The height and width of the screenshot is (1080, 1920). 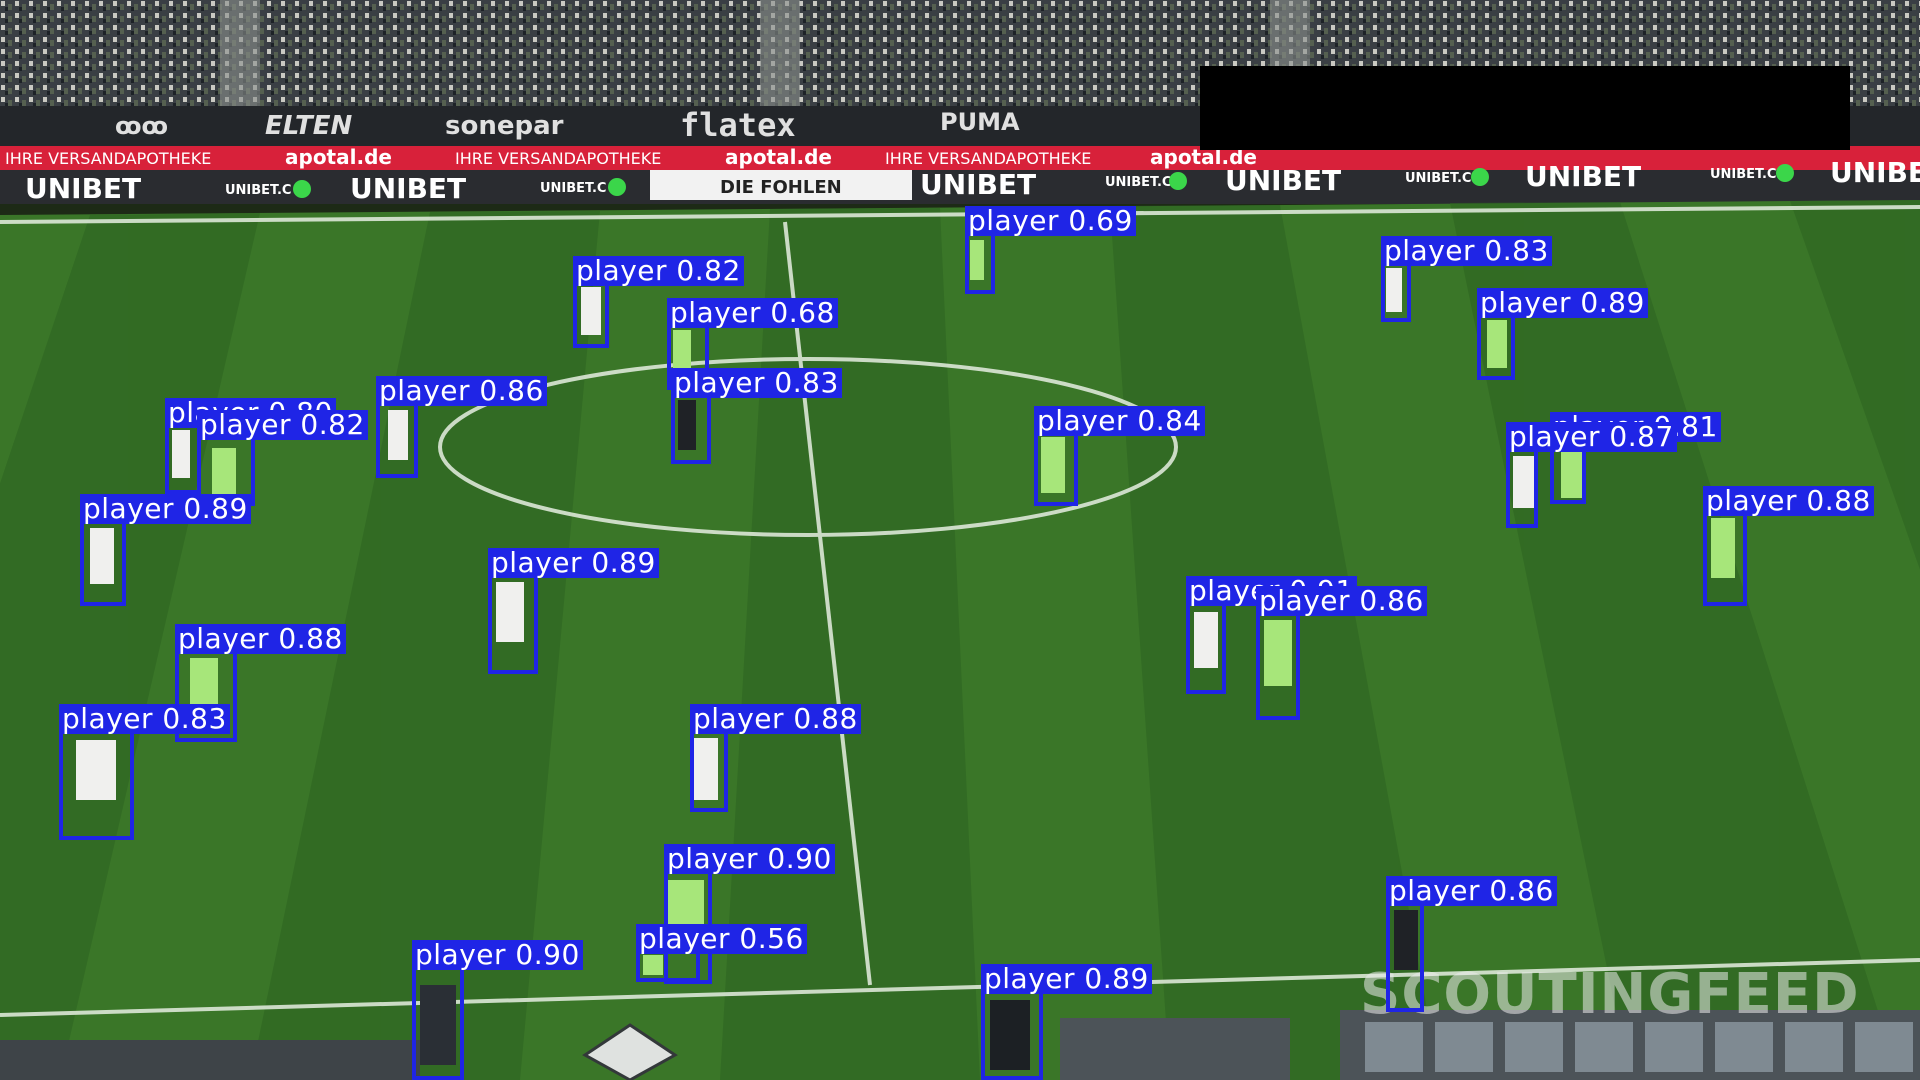 I want to click on watermark: SCOUTINGFEED, so click(x=1610, y=994).